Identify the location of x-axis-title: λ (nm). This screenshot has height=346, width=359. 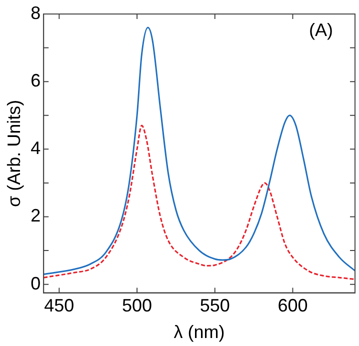
(199, 332).